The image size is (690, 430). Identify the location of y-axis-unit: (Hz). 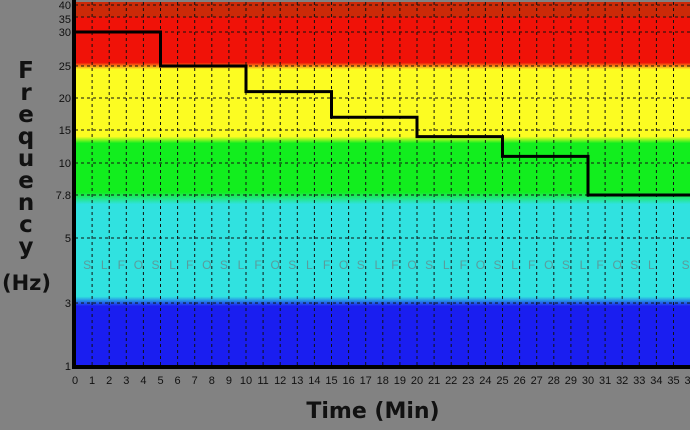
(26, 283).